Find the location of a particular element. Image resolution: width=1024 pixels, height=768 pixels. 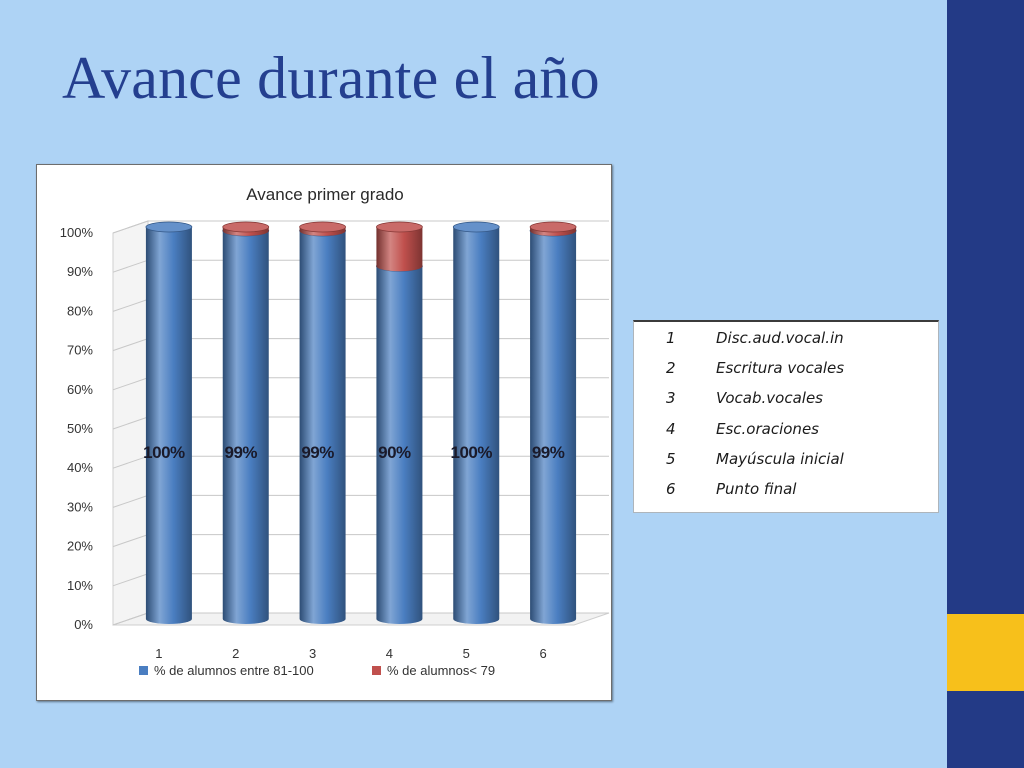

legend-table-label: Disc.aud.vocal.in is located at coordinates (780, 338).